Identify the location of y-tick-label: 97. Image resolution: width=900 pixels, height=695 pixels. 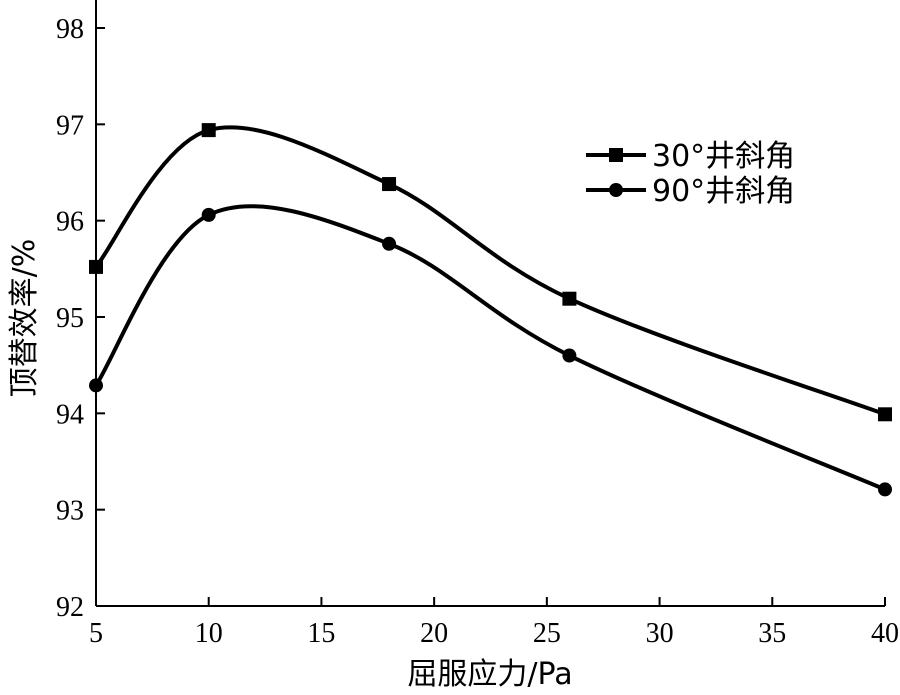
(70, 125).